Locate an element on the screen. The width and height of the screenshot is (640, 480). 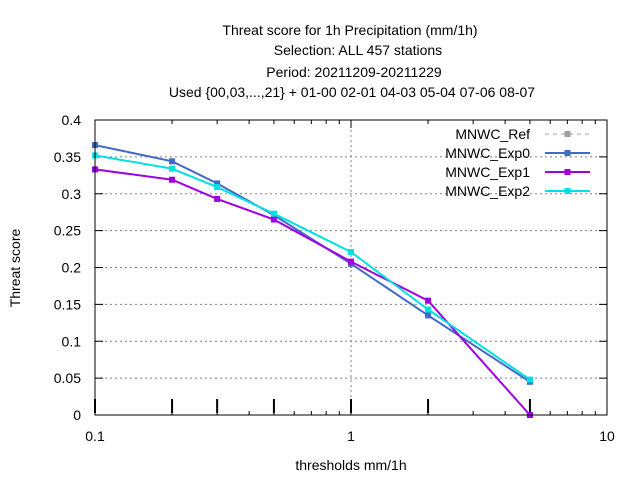
y-tick-label: 0.2 is located at coordinates (72, 268).